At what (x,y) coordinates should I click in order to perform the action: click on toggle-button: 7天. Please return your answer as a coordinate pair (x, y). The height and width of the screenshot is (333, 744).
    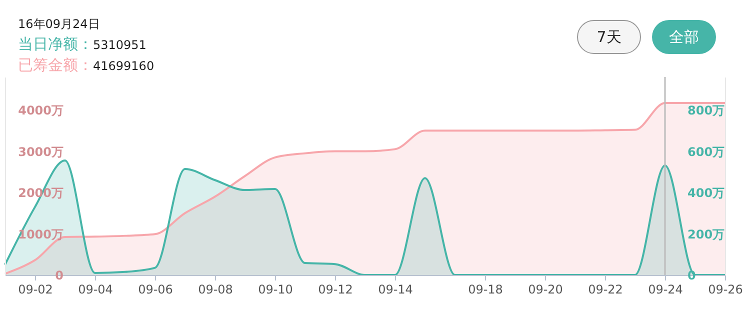
    Looking at the image, I should click on (609, 37).